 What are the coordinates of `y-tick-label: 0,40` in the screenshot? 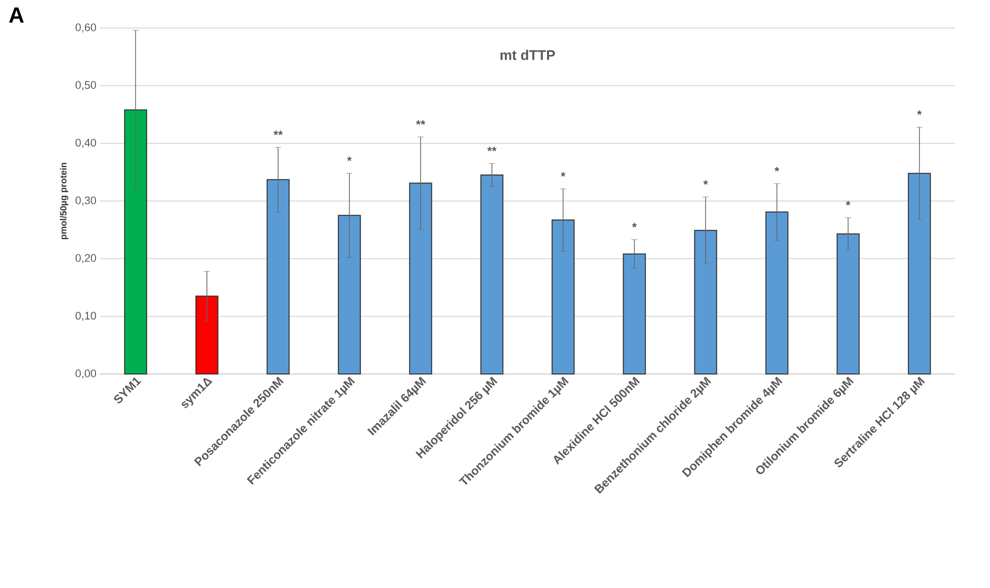 It's located at (86, 143).